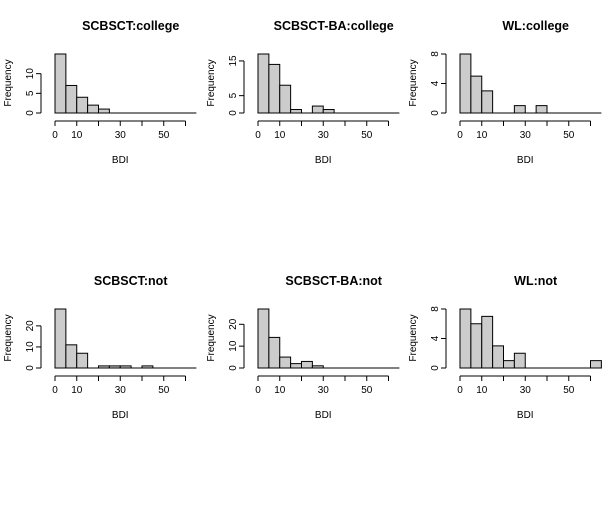 This screenshot has height=511, width=608. Describe the element at coordinates (100, 92) in the screenshot. I see `histogram-panel-1: SCBSCT:college 0 10 30 50 BDI 0 5 10 Frequency` at that location.